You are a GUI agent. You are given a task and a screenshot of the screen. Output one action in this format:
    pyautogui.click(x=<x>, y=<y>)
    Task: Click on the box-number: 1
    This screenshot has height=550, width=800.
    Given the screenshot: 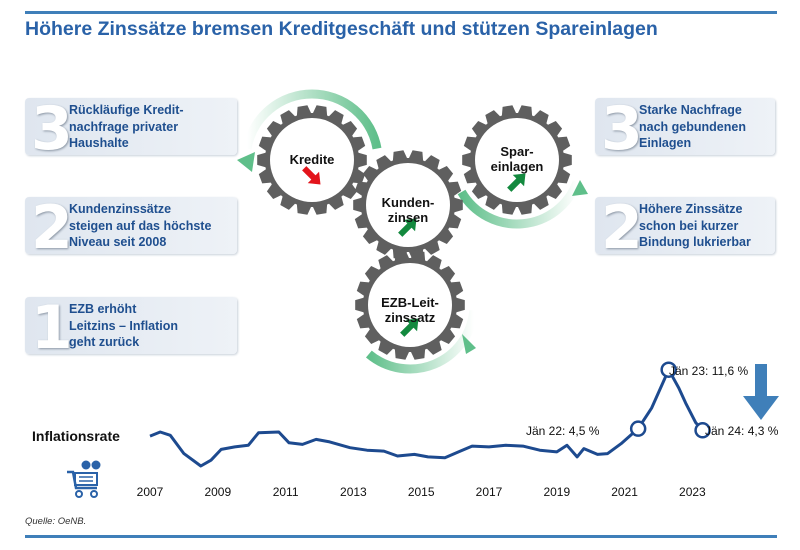 What is the action you would take?
    pyautogui.click(x=52, y=328)
    